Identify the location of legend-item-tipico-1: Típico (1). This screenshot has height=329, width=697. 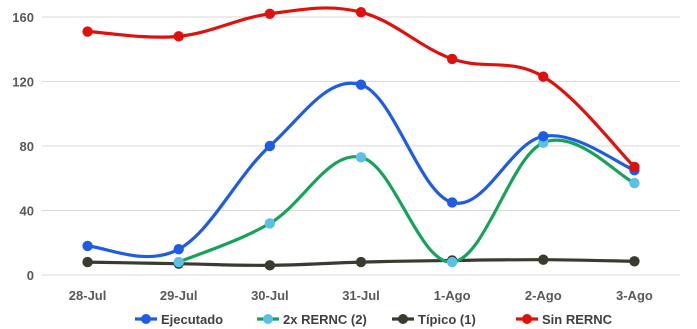
(434, 319).